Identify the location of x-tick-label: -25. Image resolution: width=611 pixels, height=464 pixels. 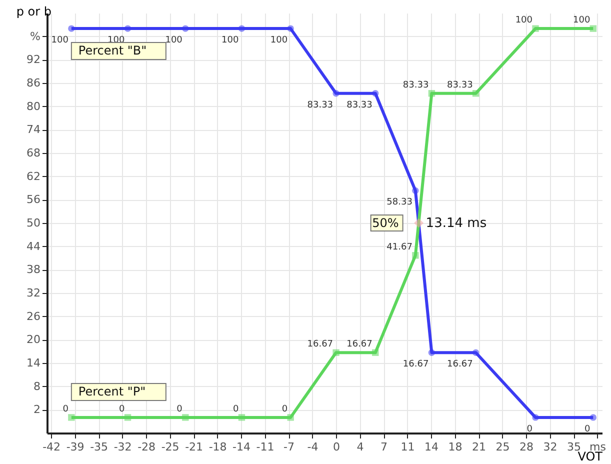
(170, 447).